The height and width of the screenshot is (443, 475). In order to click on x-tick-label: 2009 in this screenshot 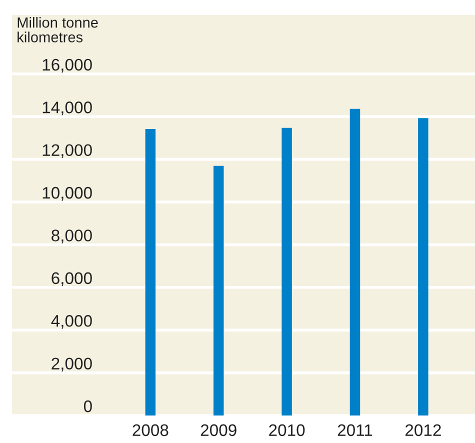, I will do `click(218, 430)`.